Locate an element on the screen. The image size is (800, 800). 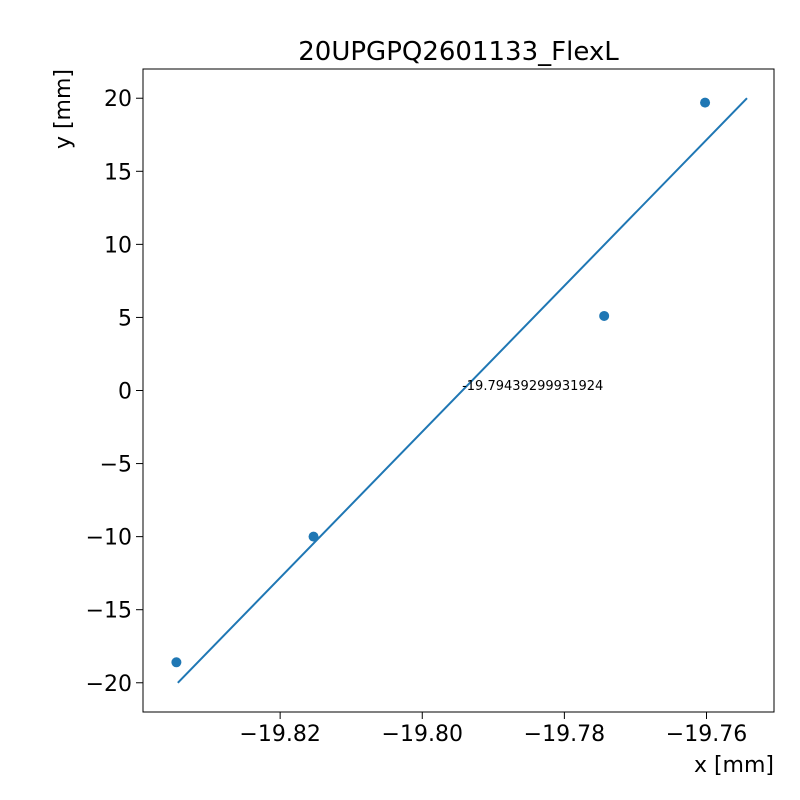
y-tick-label: 15 is located at coordinates (118, 172).